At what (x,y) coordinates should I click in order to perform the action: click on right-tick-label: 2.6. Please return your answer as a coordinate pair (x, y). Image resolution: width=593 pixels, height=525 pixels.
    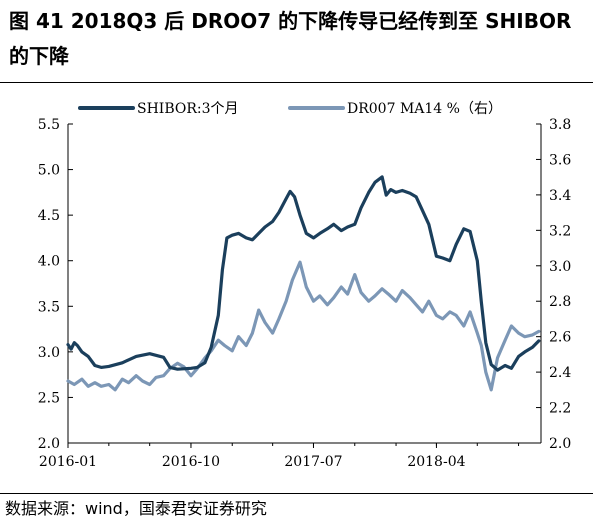
    Looking at the image, I should click on (560, 338).